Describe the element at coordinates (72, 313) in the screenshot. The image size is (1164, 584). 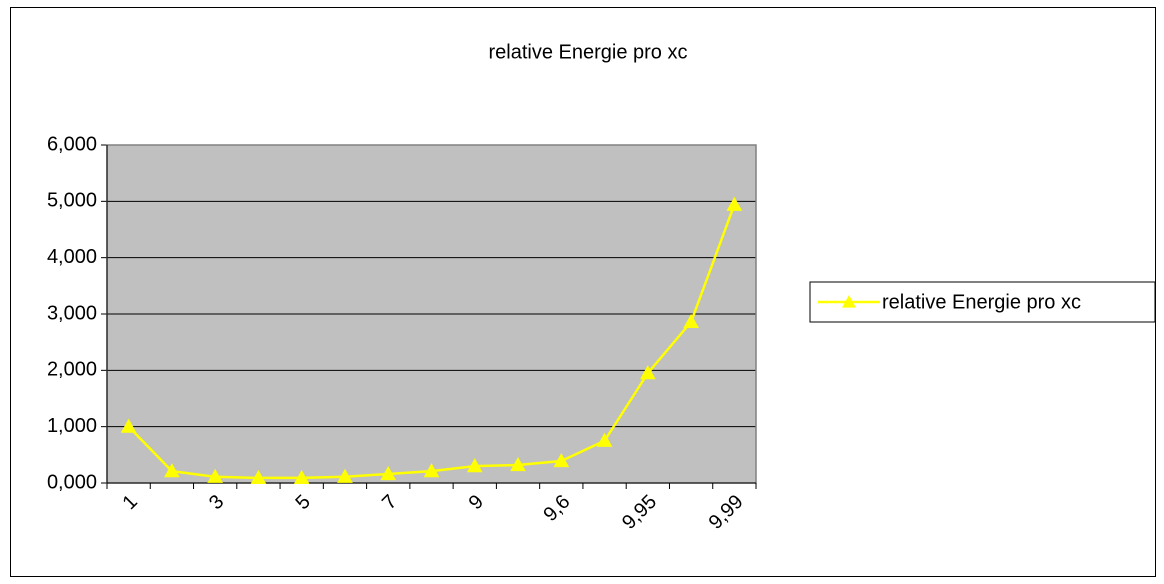
I see `y-tick-label: 3,000` at that location.